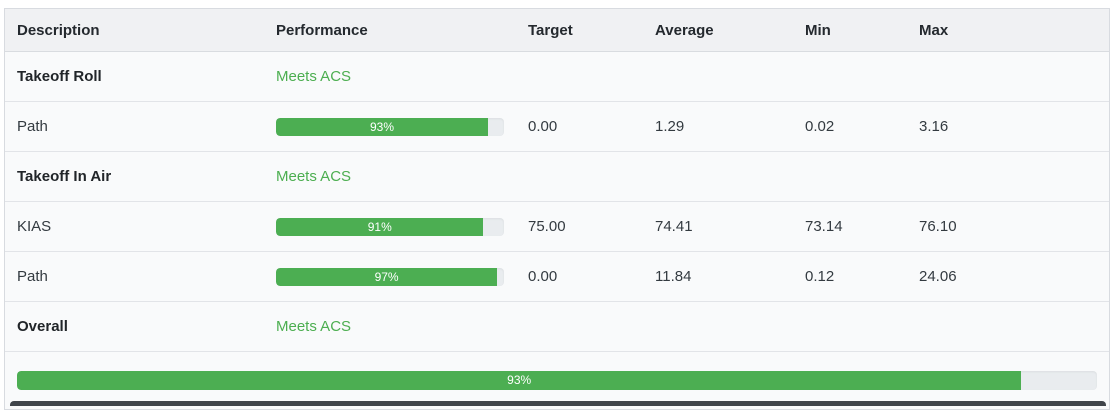 Image resolution: width=1114 pixels, height=410 pixels. I want to click on max-value: 24.06, so click(1008, 276).